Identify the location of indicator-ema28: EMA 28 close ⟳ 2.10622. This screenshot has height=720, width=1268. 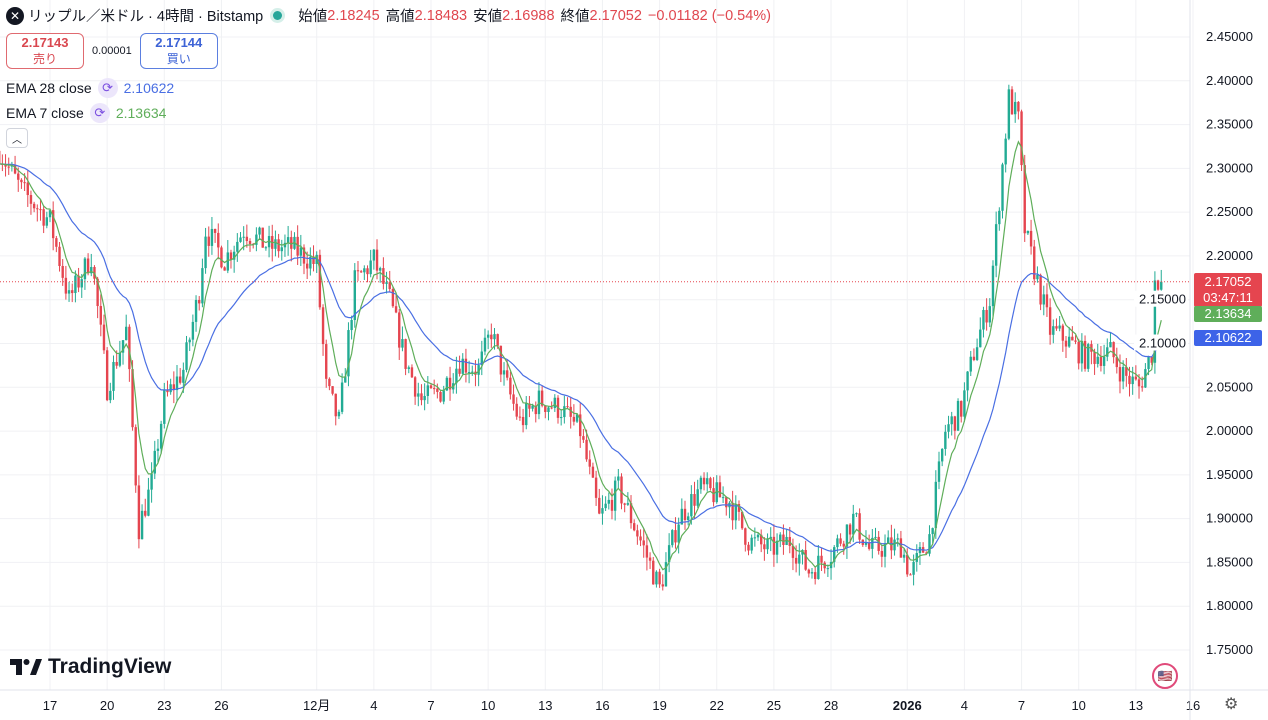
(90, 88).